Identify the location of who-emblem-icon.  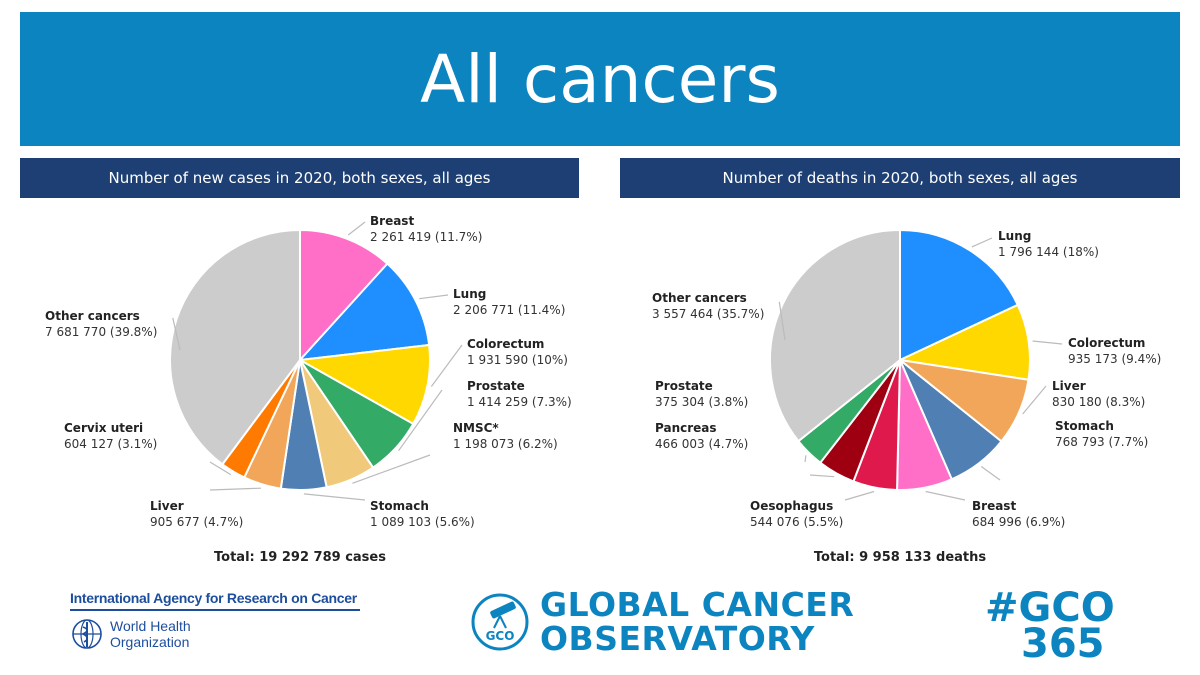
(87, 634).